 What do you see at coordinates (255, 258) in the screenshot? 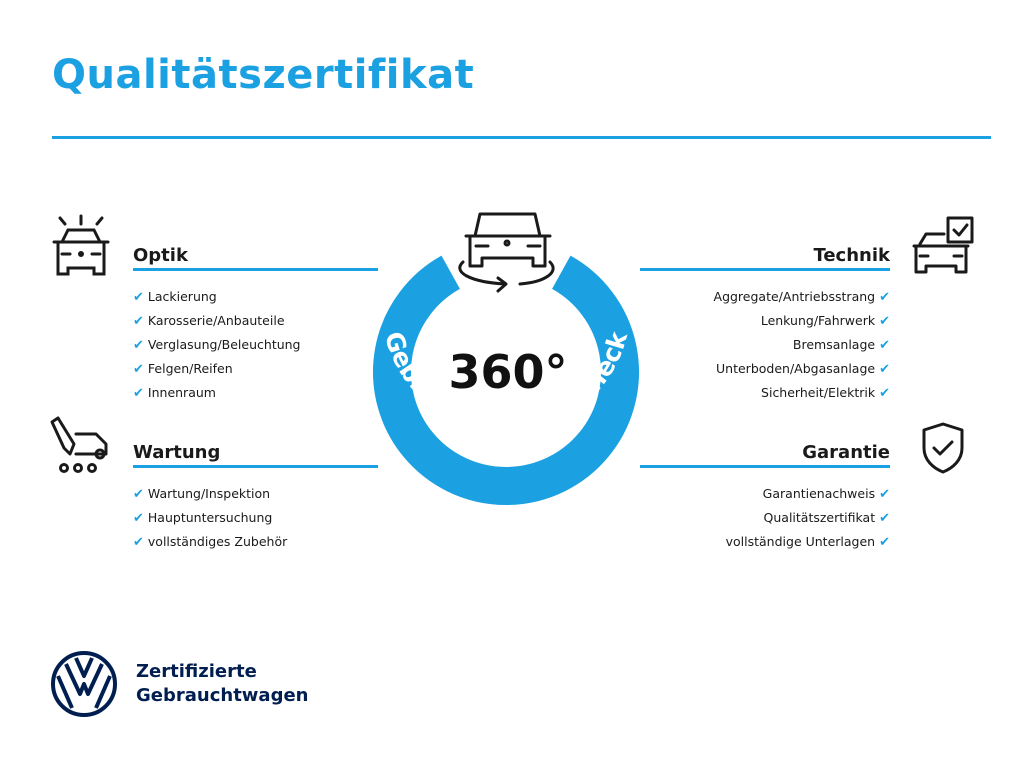
I see `section-heading: Optik` at bounding box center [255, 258].